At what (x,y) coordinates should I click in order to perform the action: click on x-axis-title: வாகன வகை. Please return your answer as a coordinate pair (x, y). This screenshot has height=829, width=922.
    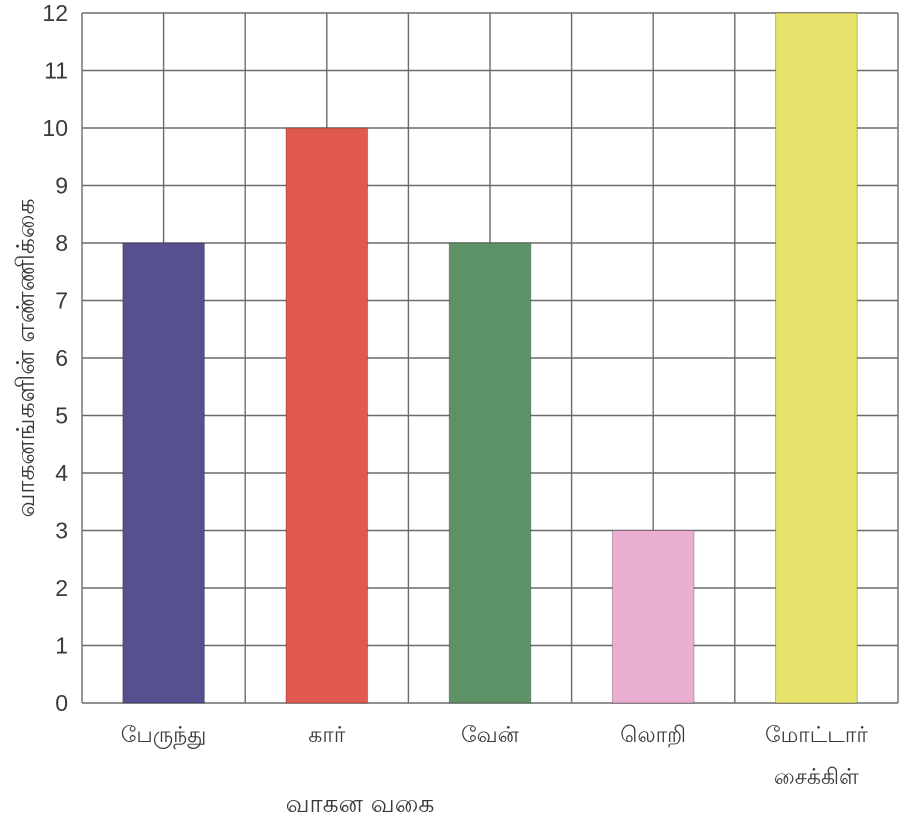
    Looking at the image, I should click on (360, 803).